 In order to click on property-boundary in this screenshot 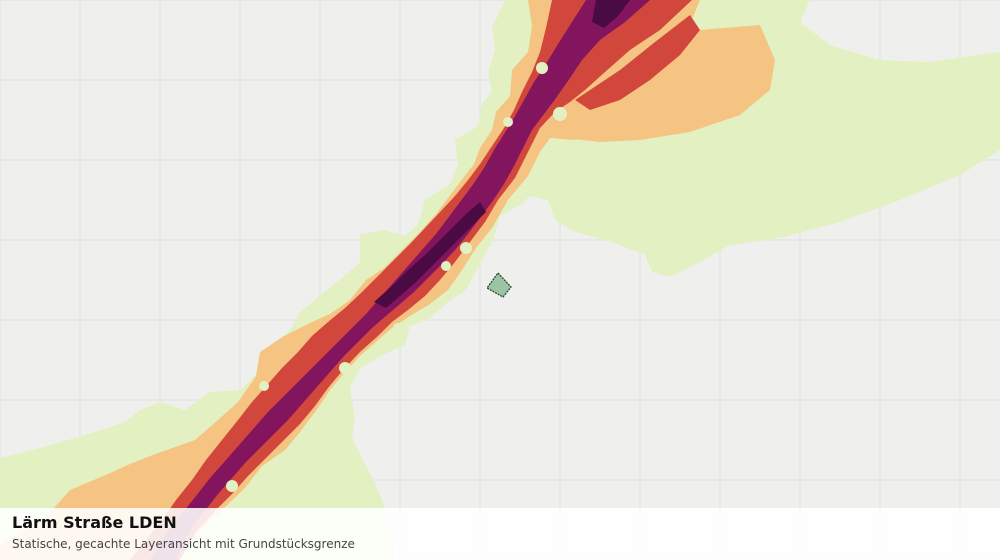, I will do `click(499, 284)`.